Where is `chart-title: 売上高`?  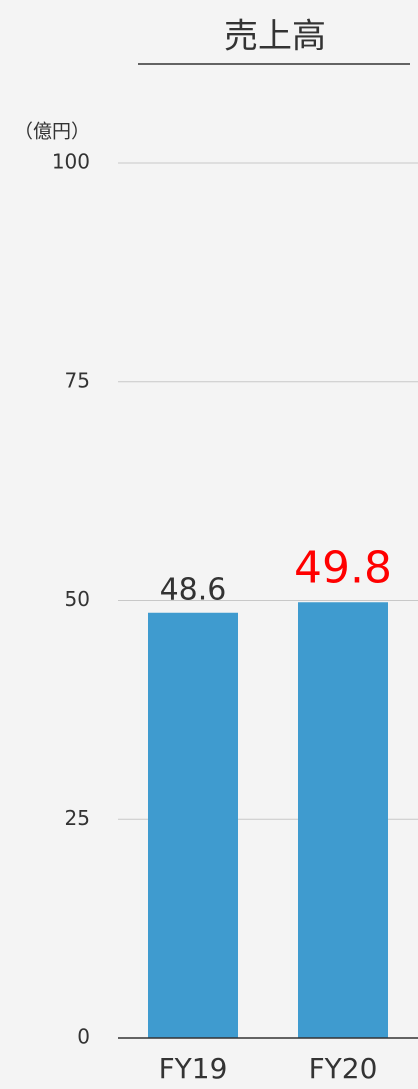 chart-title: 売上高 is located at coordinates (275, 37).